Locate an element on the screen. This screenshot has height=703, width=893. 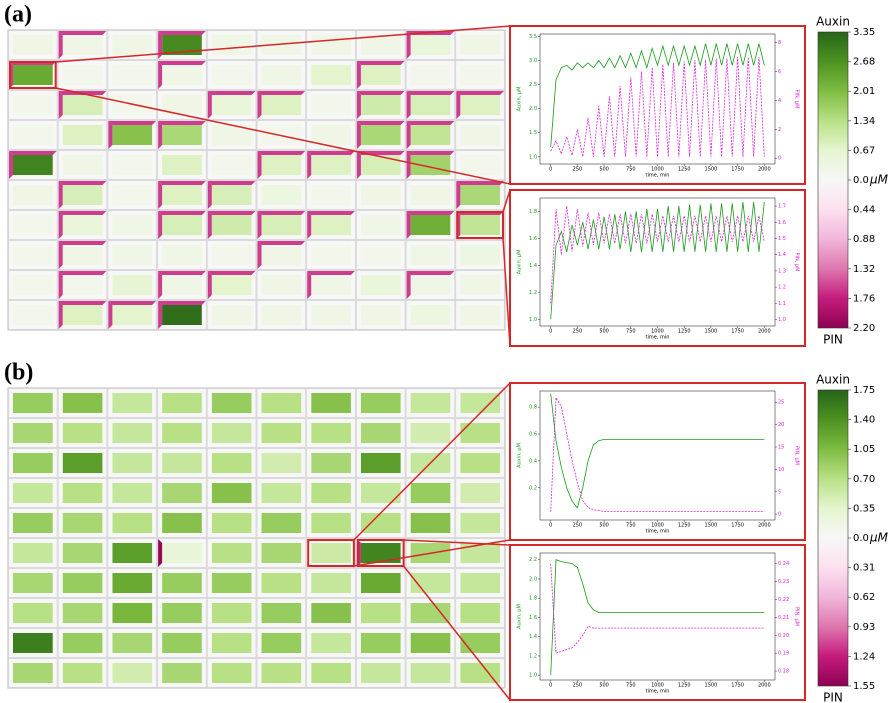
x-tick-label: 750 is located at coordinates (631, 170).